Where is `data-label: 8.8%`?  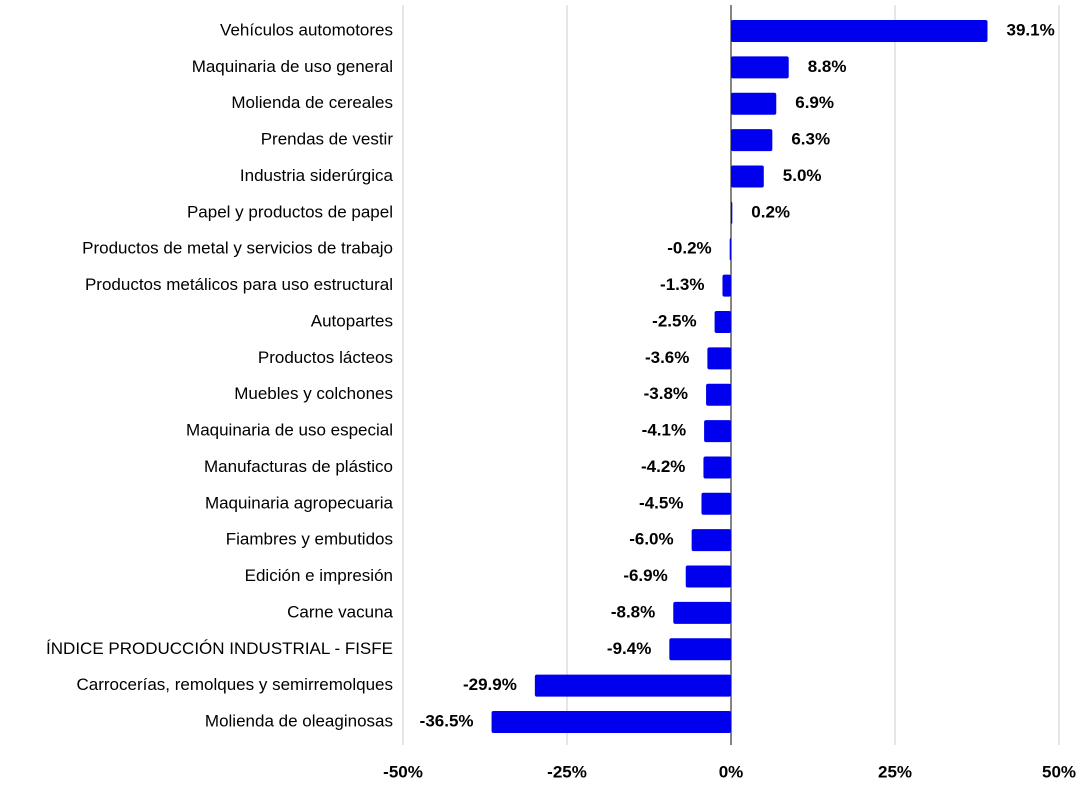
data-label: 8.8% is located at coordinates (827, 66).